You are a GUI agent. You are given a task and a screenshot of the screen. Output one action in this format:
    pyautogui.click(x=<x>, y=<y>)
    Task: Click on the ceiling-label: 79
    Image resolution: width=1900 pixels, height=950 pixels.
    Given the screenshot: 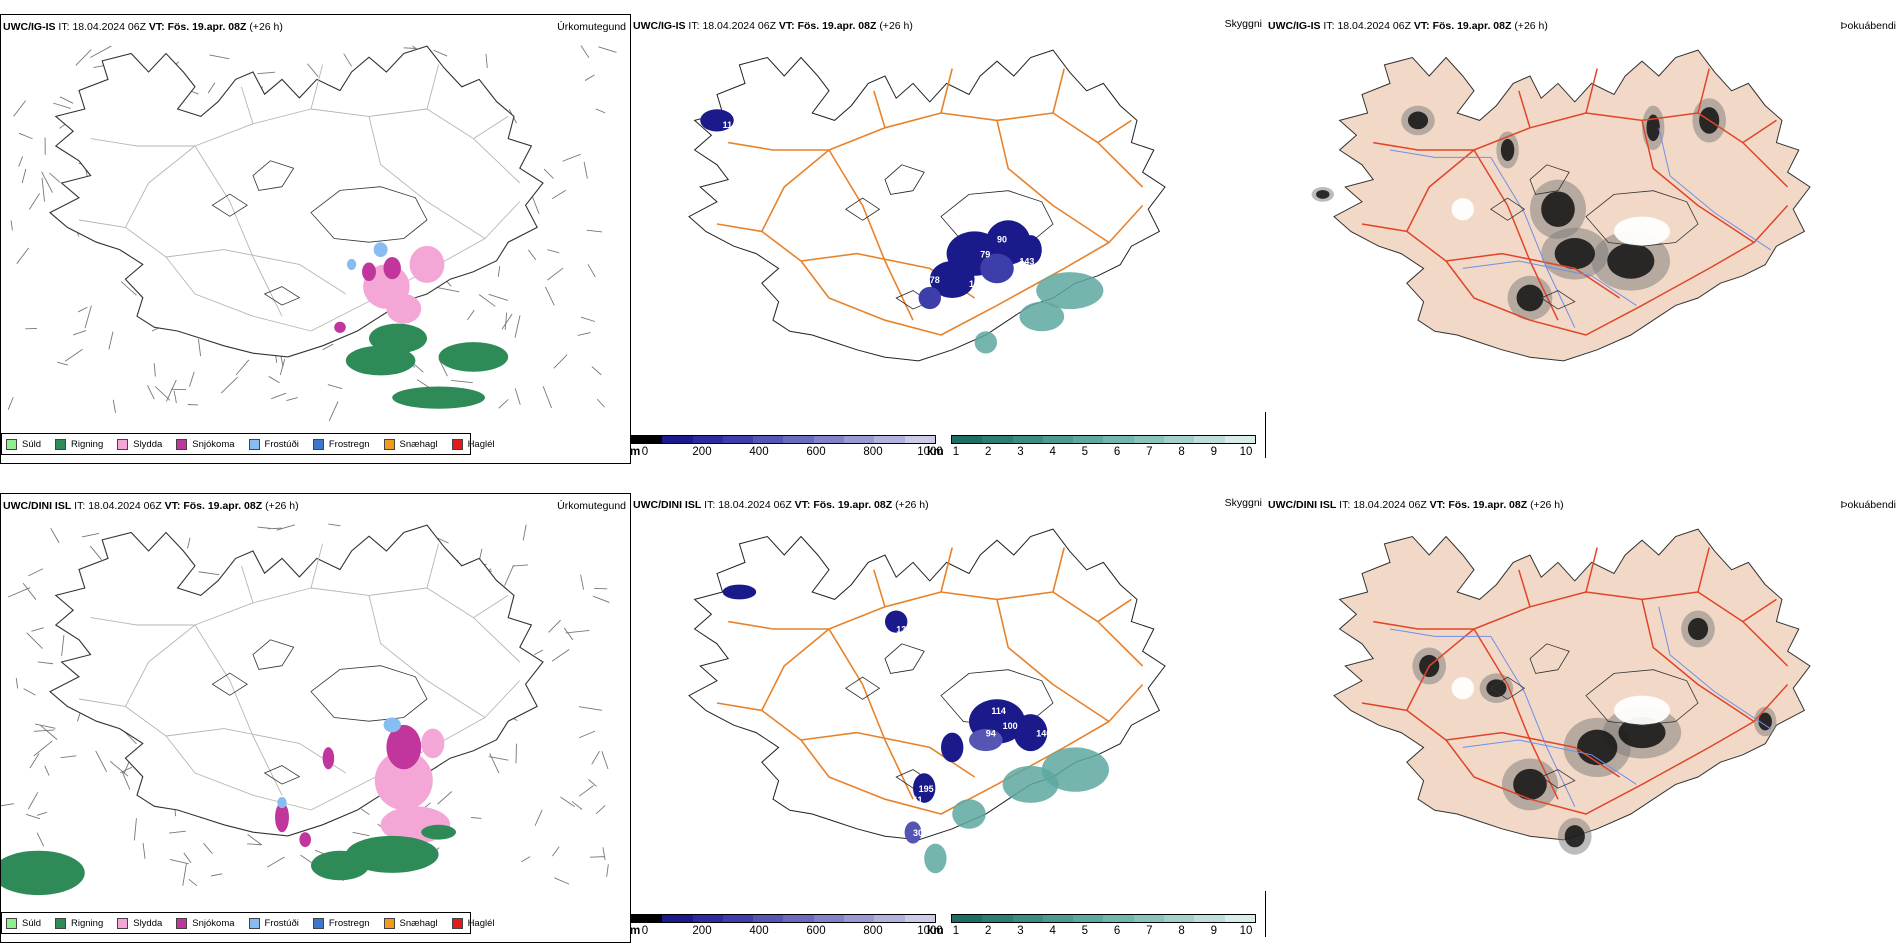 What is the action you would take?
    pyautogui.click(x=985, y=254)
    